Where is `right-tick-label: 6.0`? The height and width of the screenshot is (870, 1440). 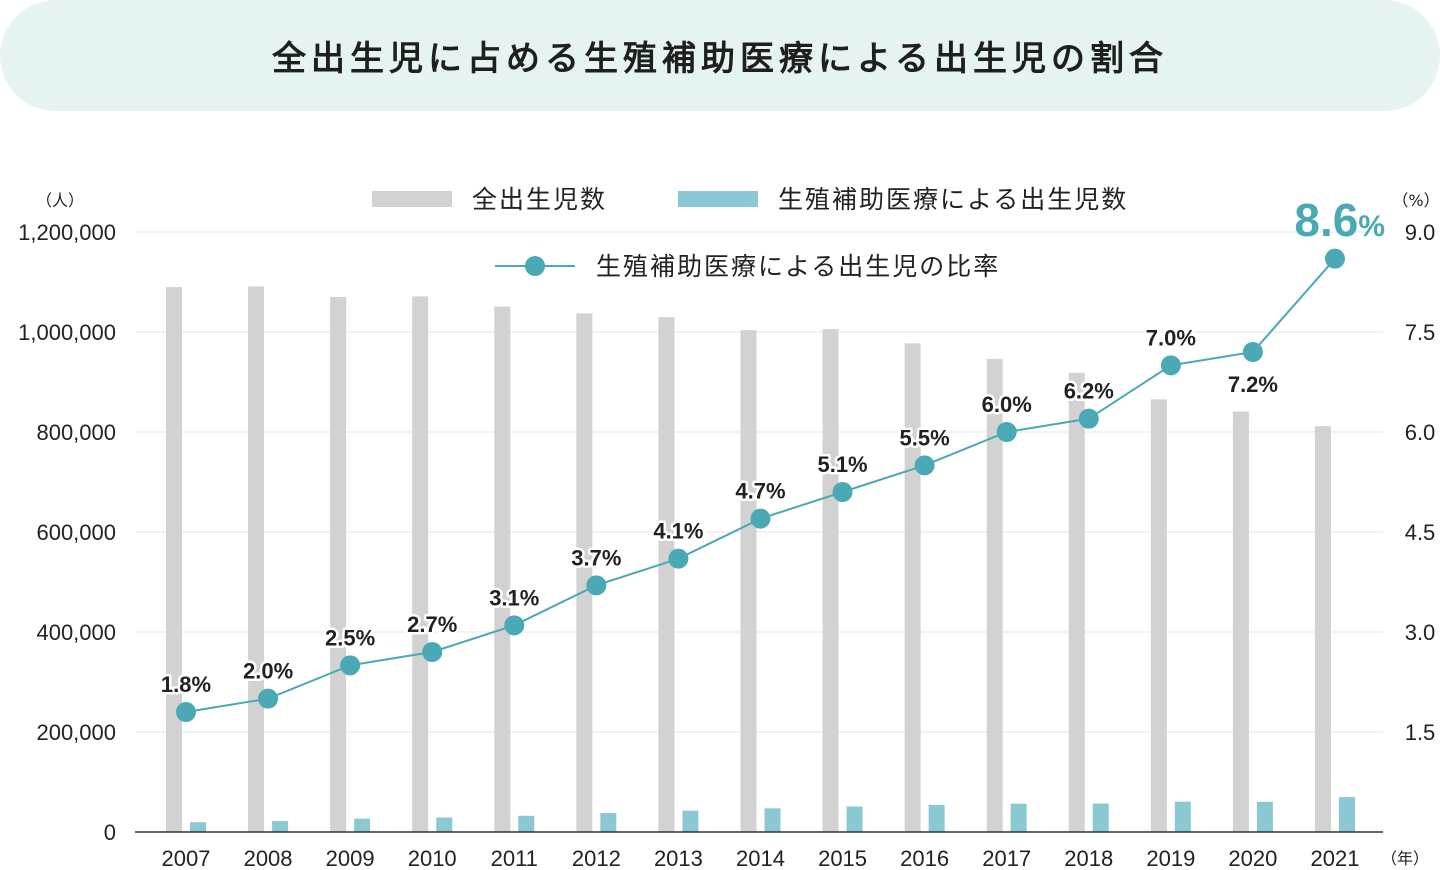
right-tick-label: 6.0 is located at coordinates (1420, 432).